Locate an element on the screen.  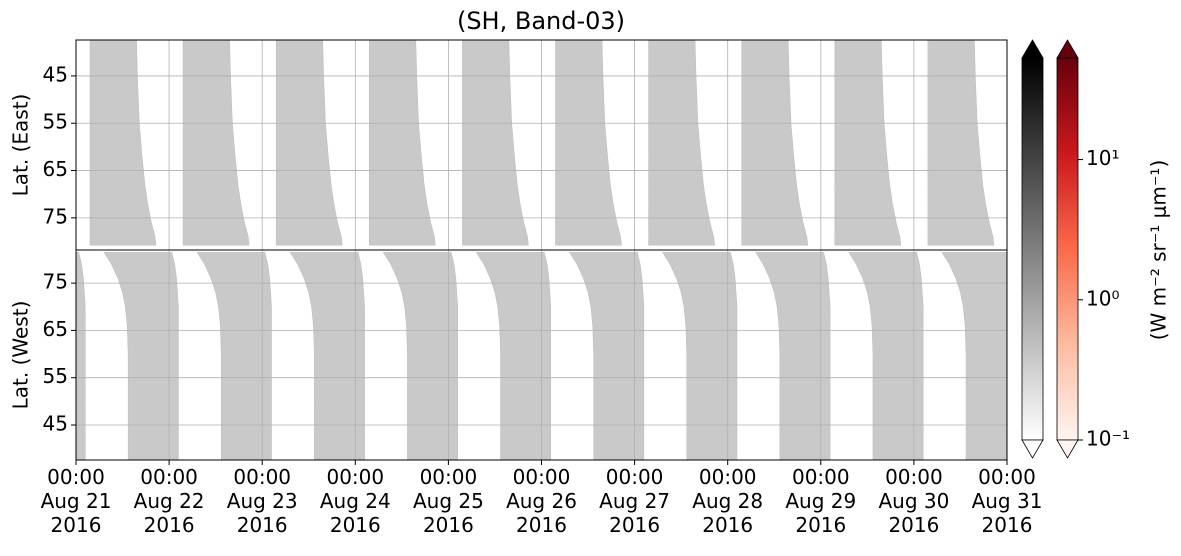
x-tick-label: 00:00 Aug 26 2016 is located at coordinates (541, 501).